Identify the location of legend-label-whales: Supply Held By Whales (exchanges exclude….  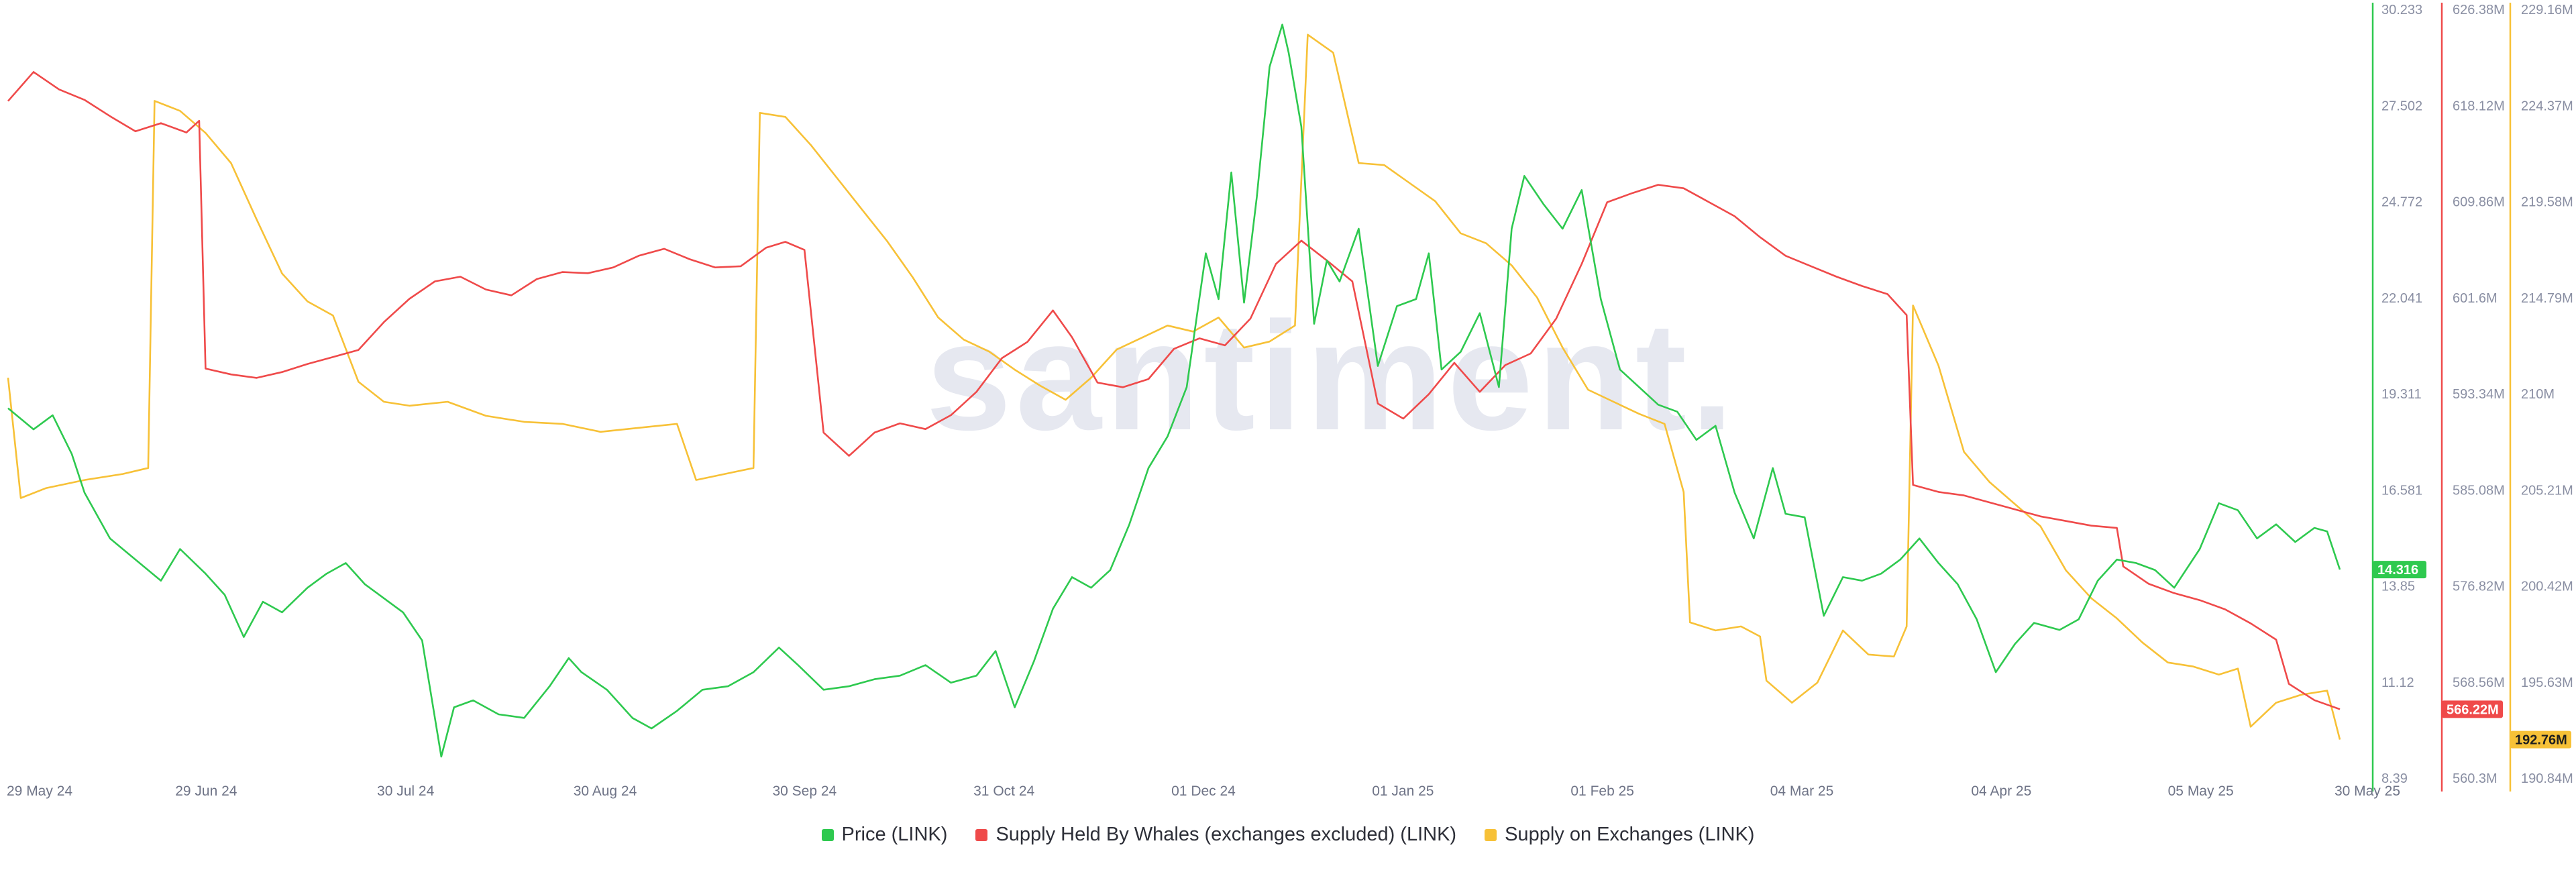
(1226, 834).